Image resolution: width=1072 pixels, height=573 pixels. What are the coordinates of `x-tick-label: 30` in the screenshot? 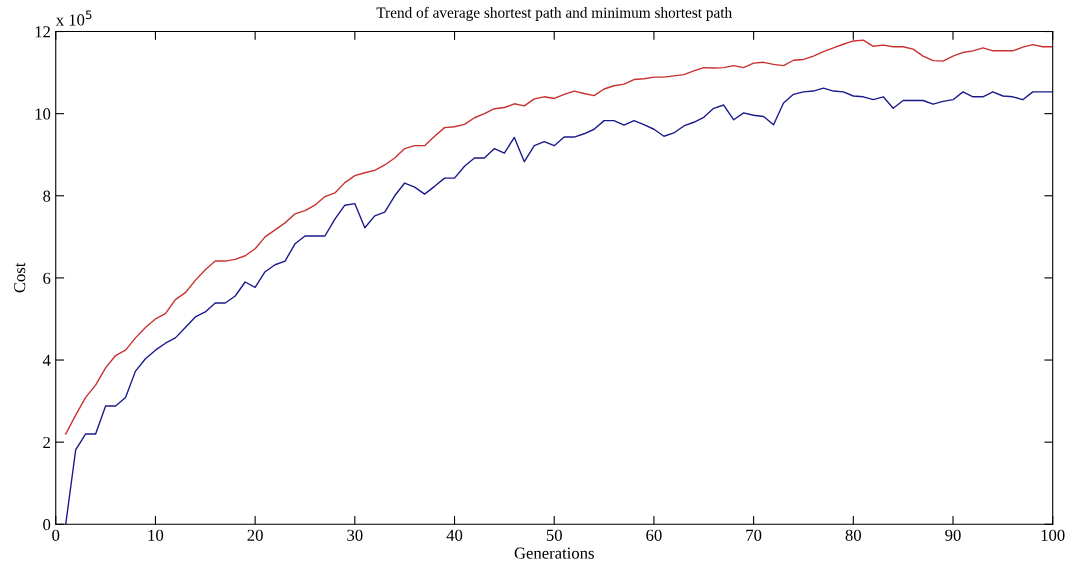 It's located at (355, 535).